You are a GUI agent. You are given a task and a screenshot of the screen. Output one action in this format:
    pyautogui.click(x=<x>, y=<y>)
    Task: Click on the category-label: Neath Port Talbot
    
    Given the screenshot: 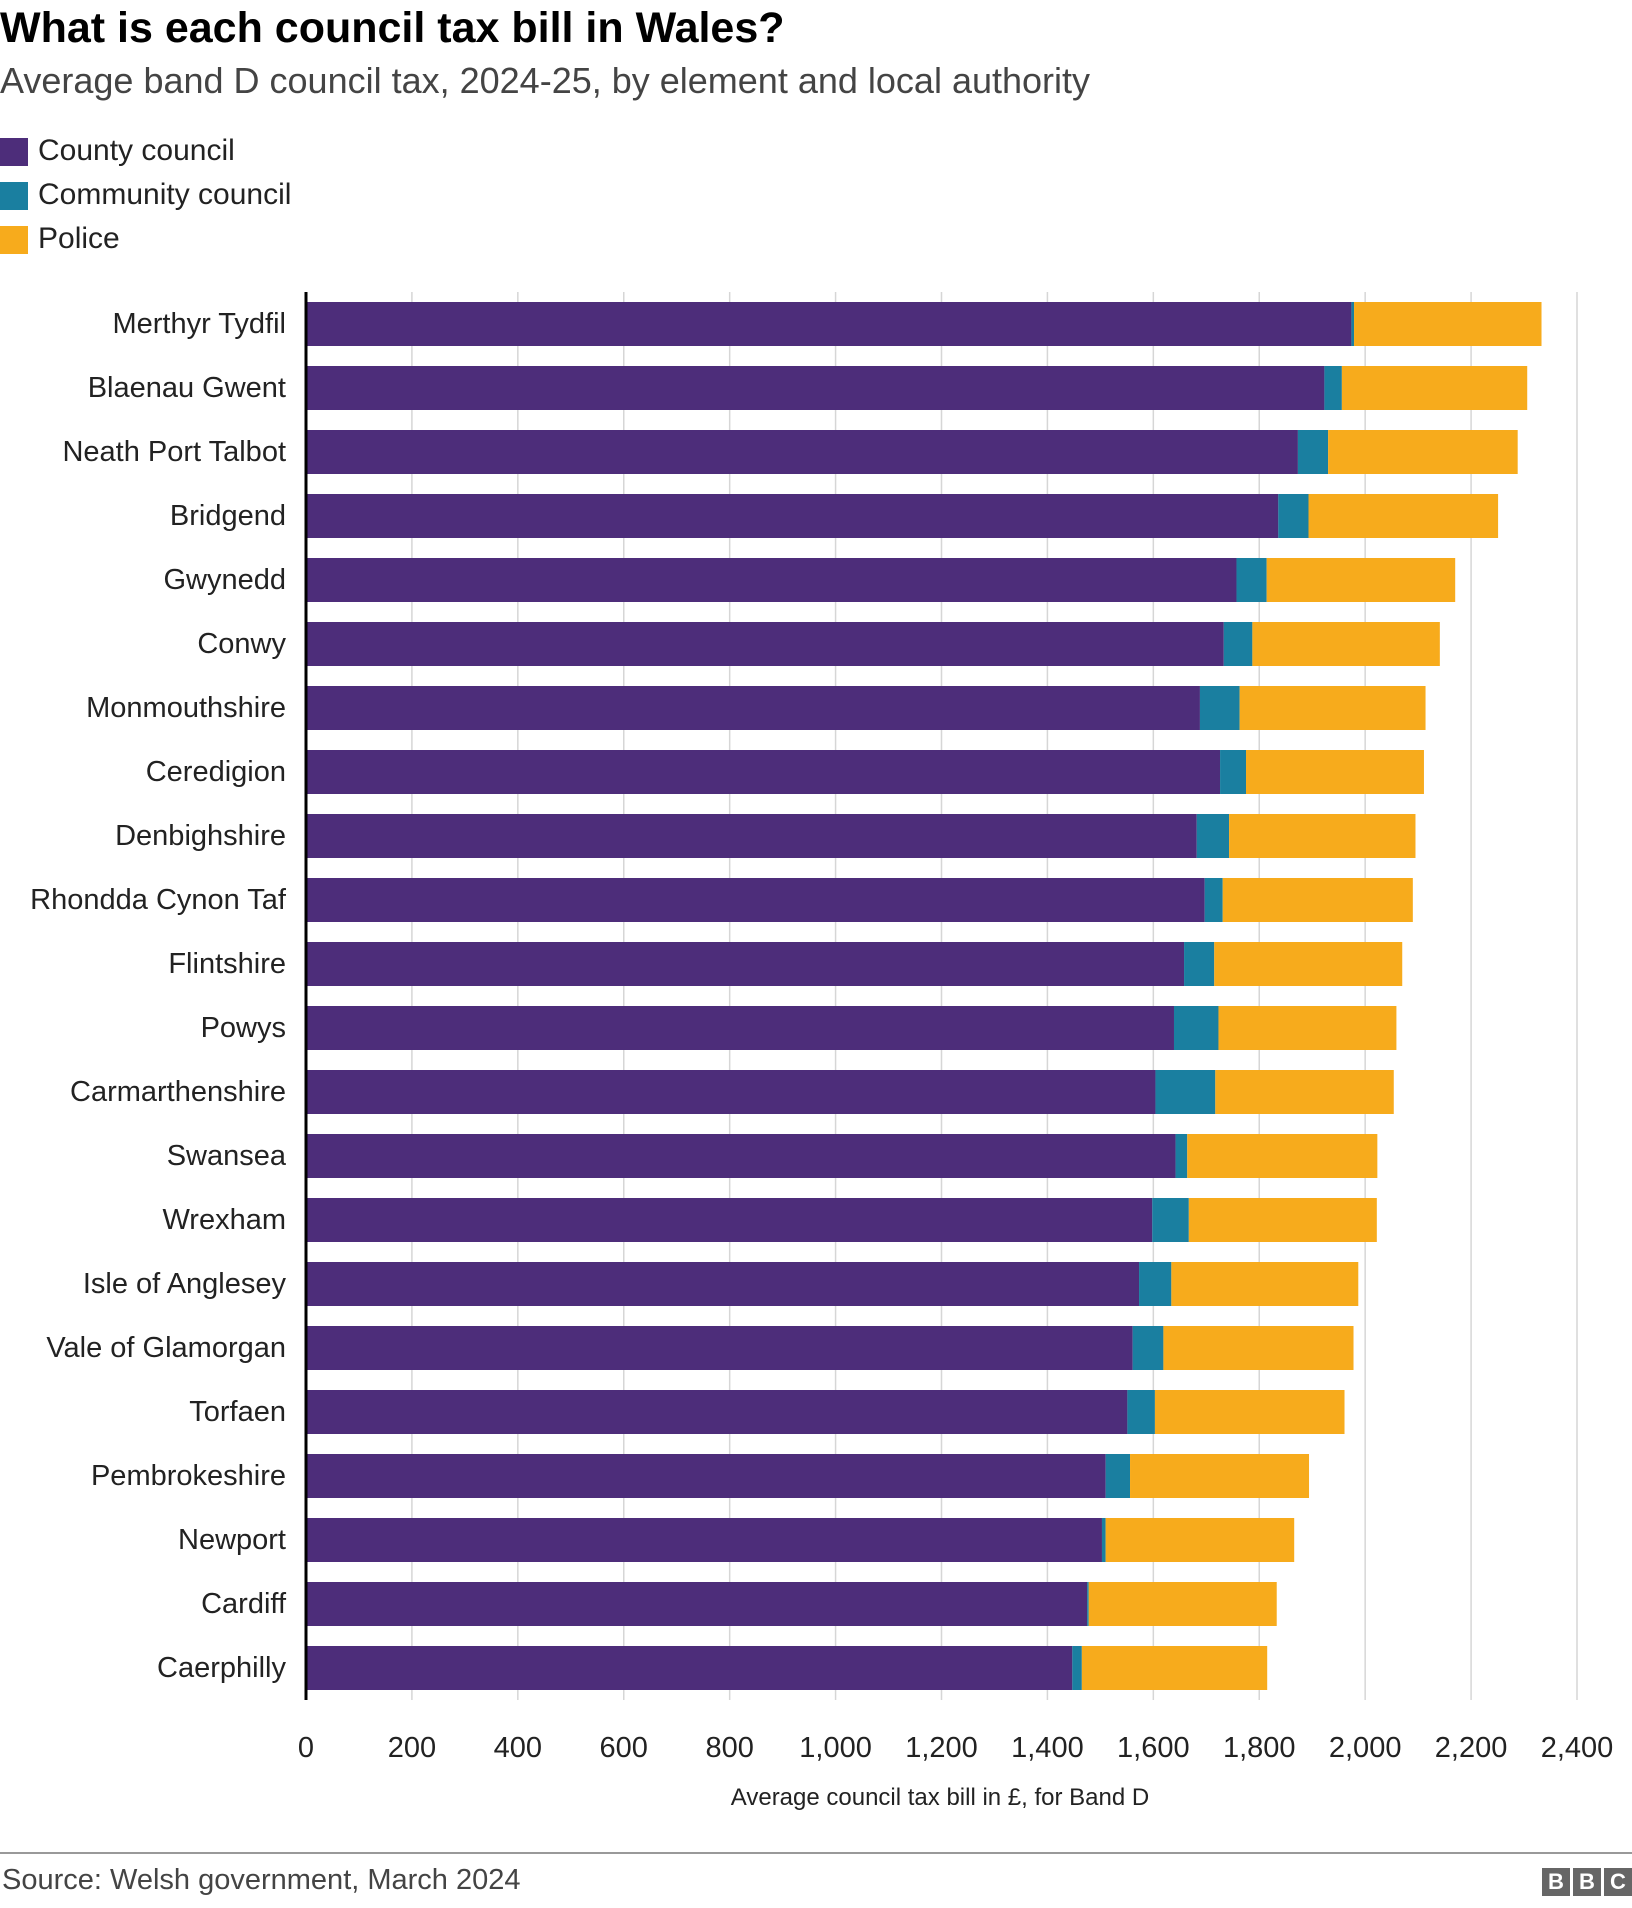 What is the action you would take?
    pyautogui.click(x=174, y=452)
    